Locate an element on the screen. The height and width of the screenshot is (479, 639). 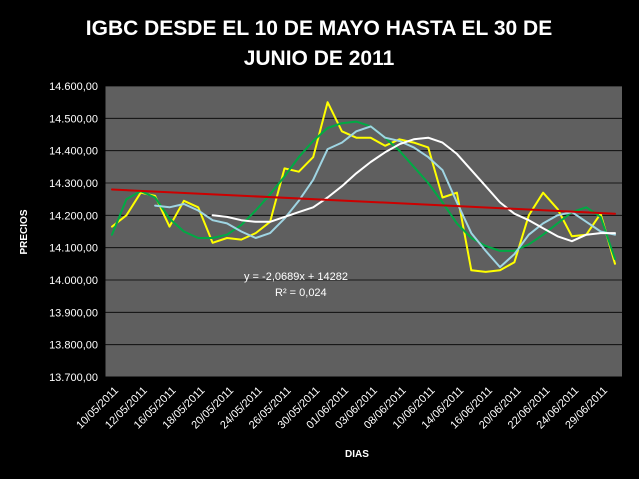
y-tick-label: 14.100,00 is located at coordinates (73, 249).